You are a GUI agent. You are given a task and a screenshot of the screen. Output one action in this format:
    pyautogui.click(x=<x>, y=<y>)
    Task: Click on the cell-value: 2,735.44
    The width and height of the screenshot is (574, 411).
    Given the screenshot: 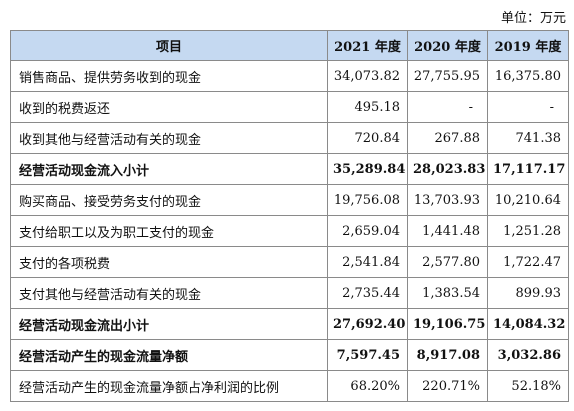 What is the action you would take?
    pyautogui.click(x=367, y=293)
    